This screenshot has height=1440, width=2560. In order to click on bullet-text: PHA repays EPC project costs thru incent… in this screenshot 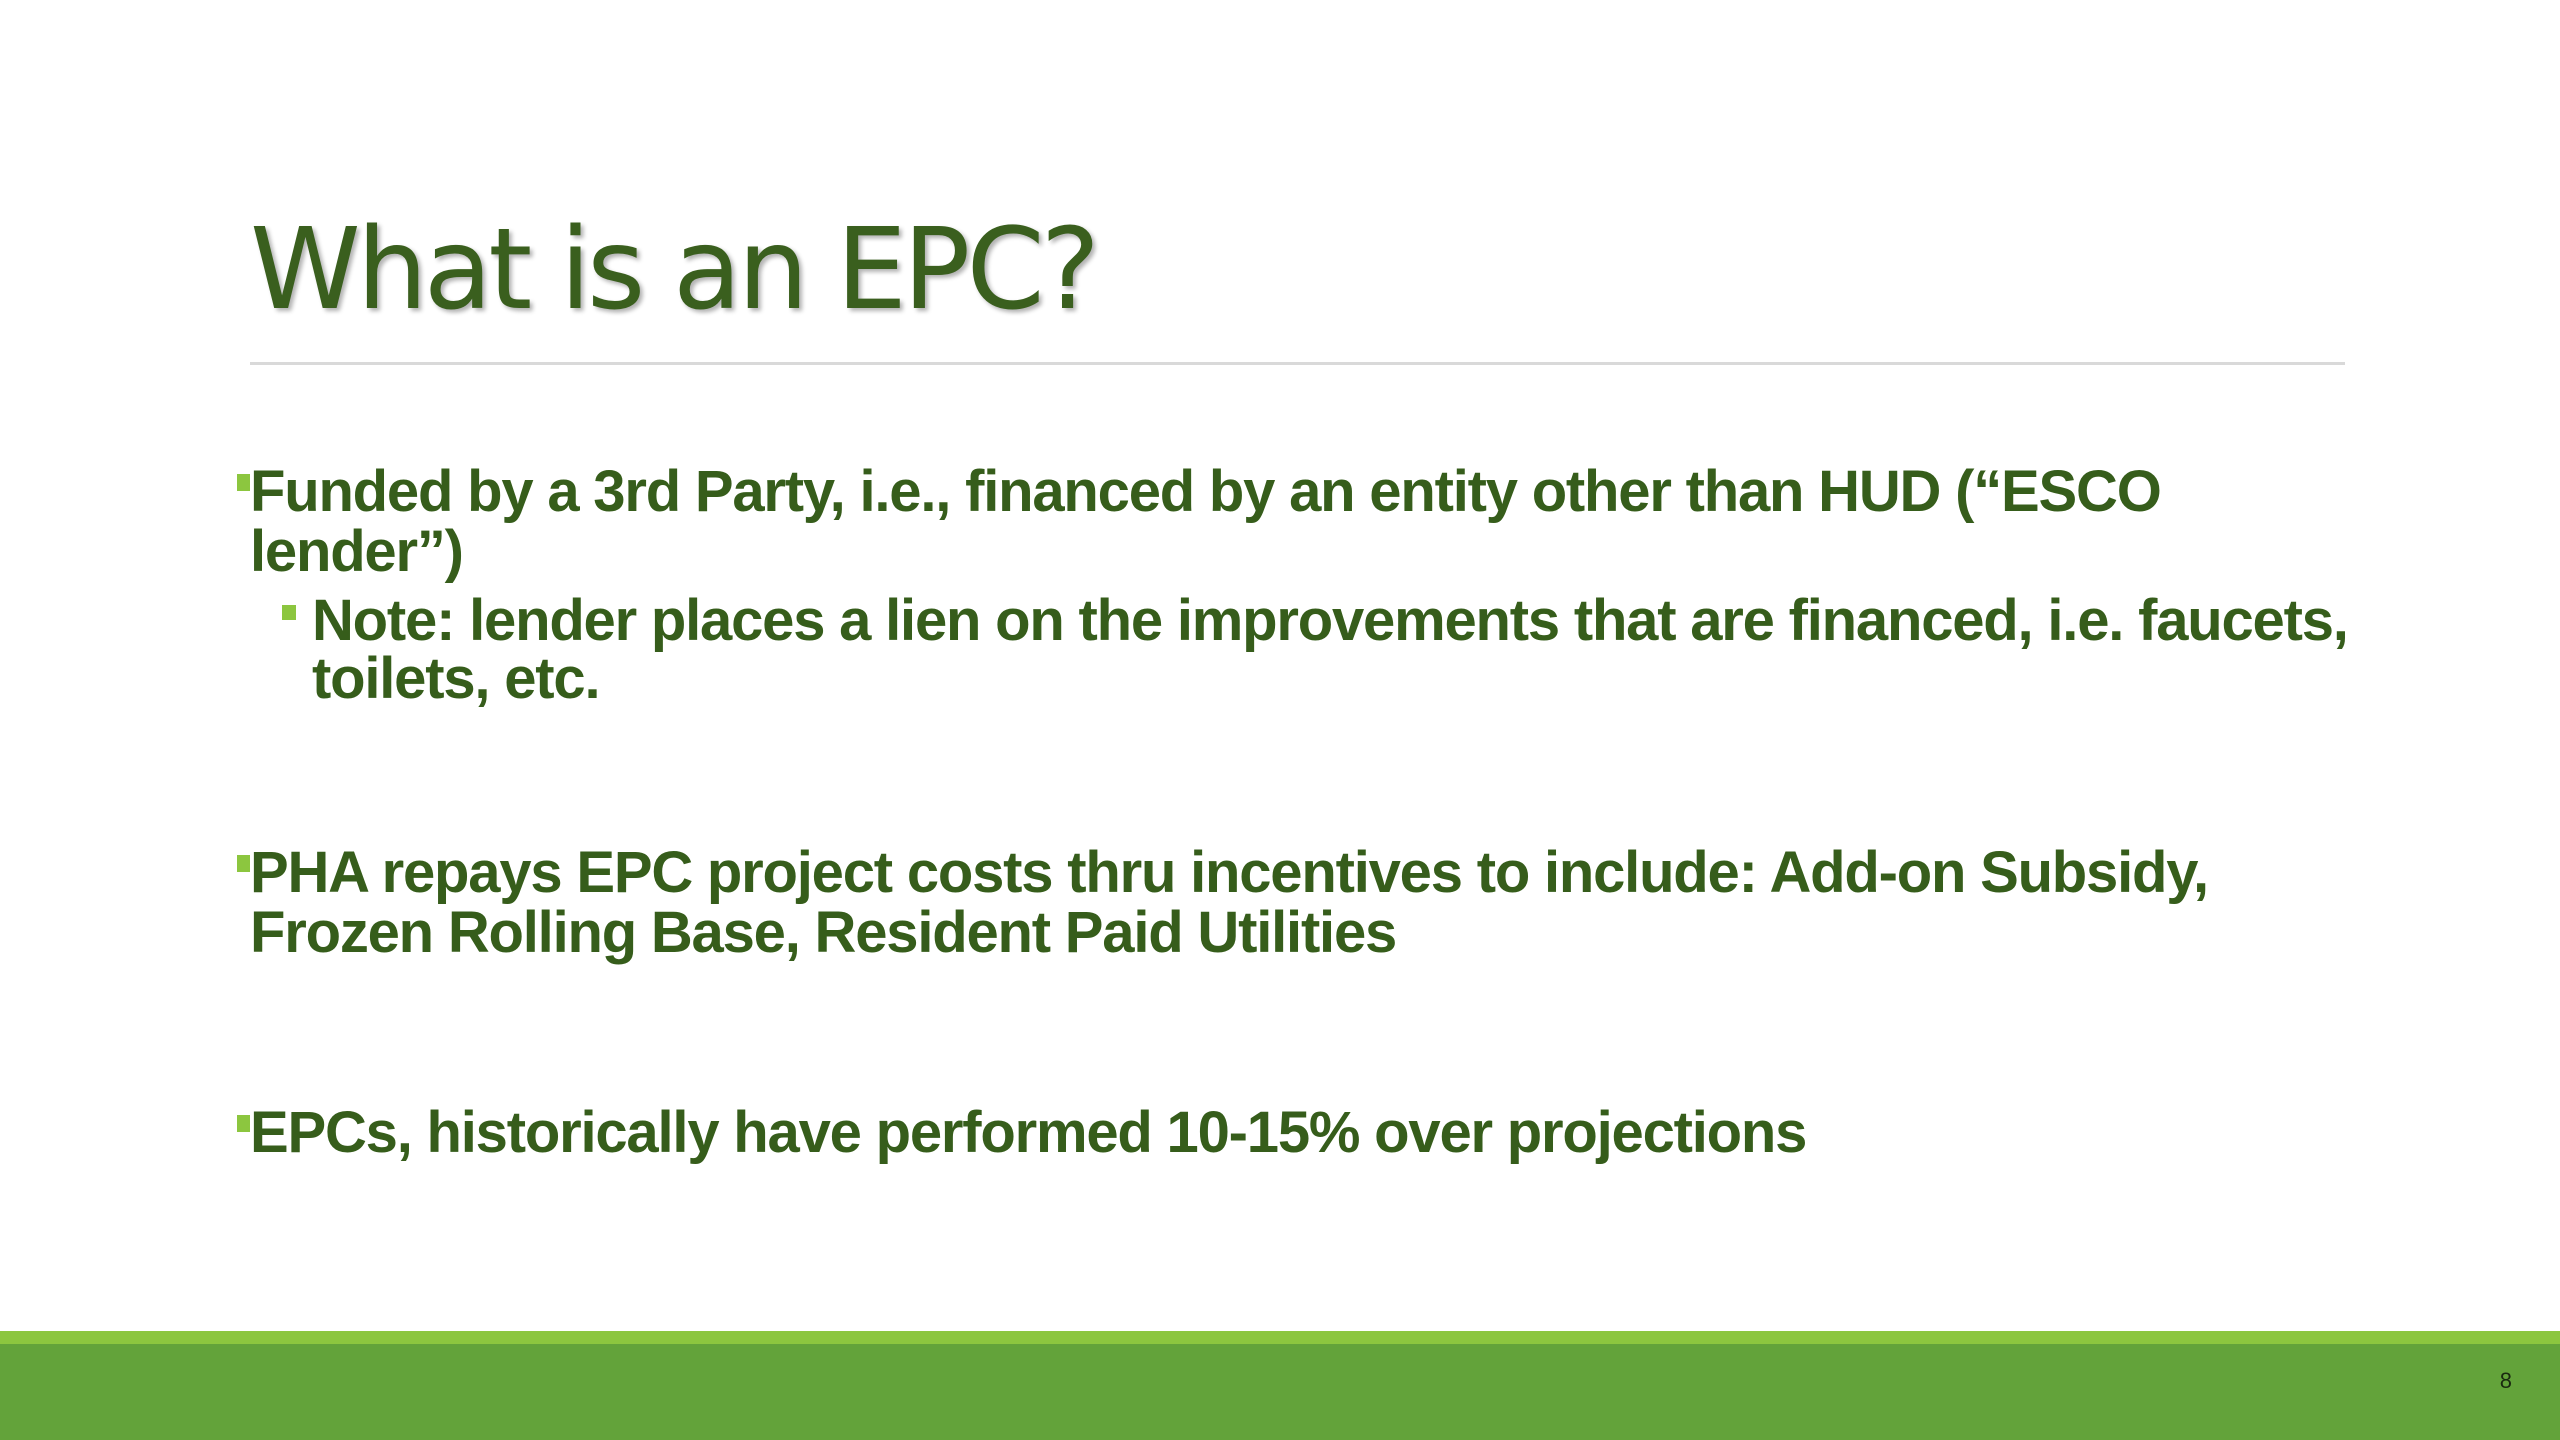, I will do `click(1229, 902)`.